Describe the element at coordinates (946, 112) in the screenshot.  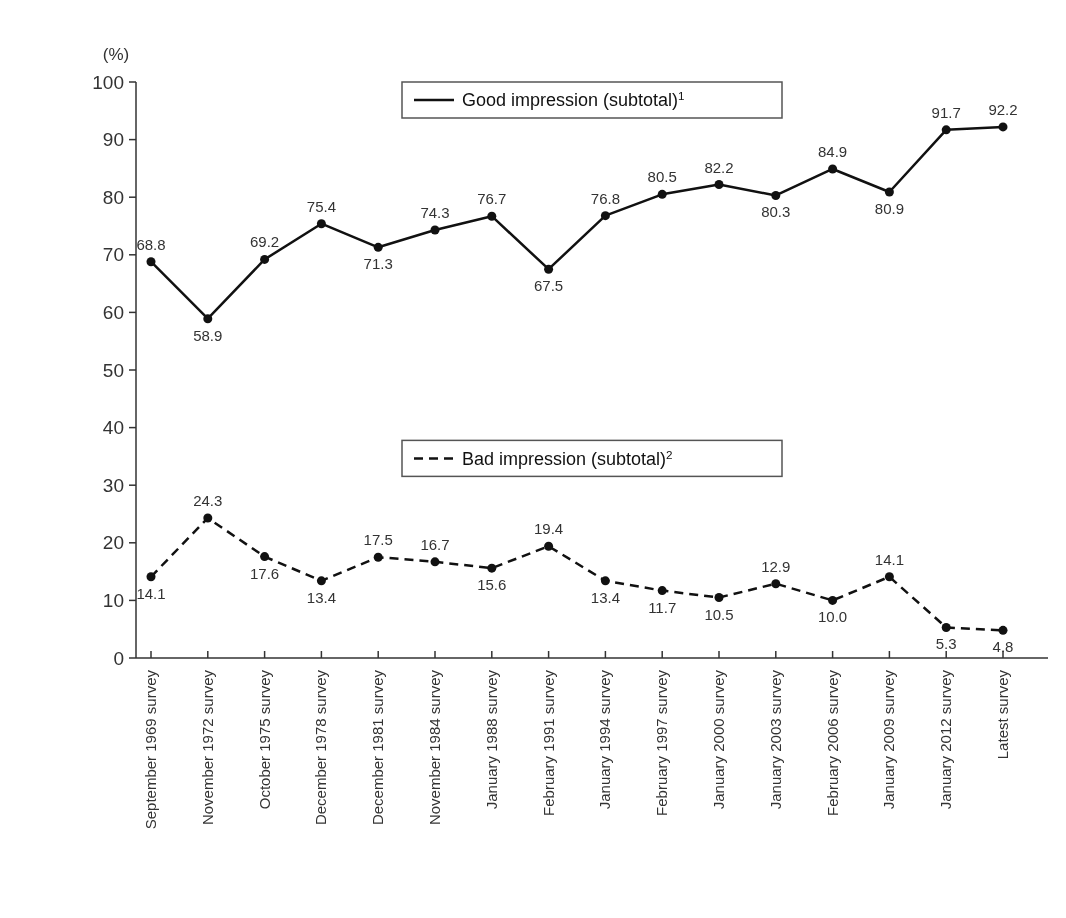
I see `data-label: 91.7` at that location.